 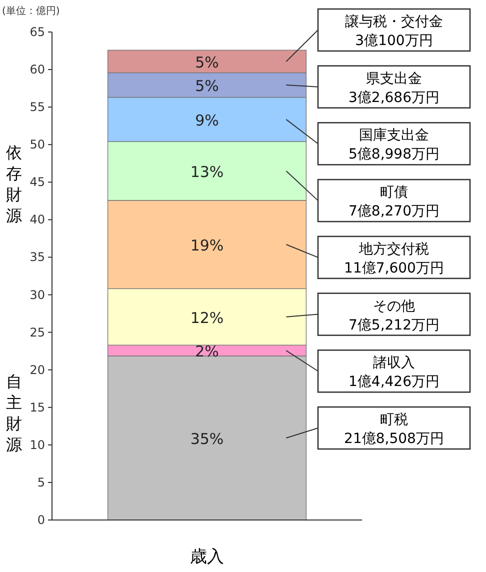 What do you see at coordinates (37, 69) in the screenshot?
I see `y-tick-label: 60` at bounding box center [37, 69].